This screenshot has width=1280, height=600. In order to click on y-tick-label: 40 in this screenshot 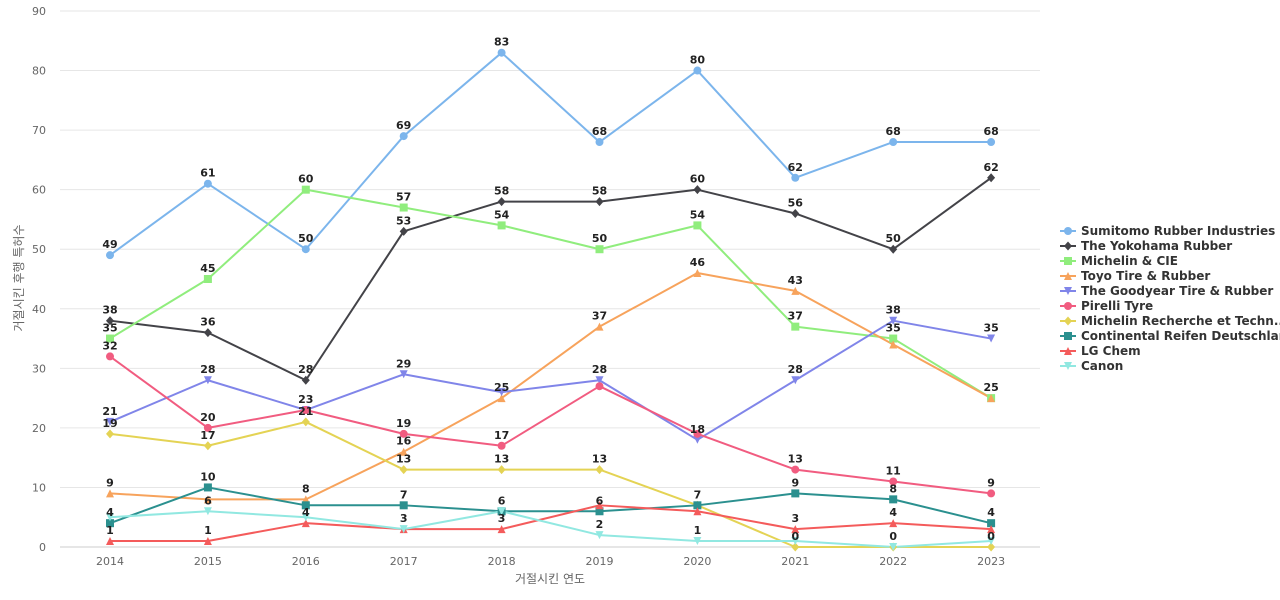, I will do `click(39, 309)`.